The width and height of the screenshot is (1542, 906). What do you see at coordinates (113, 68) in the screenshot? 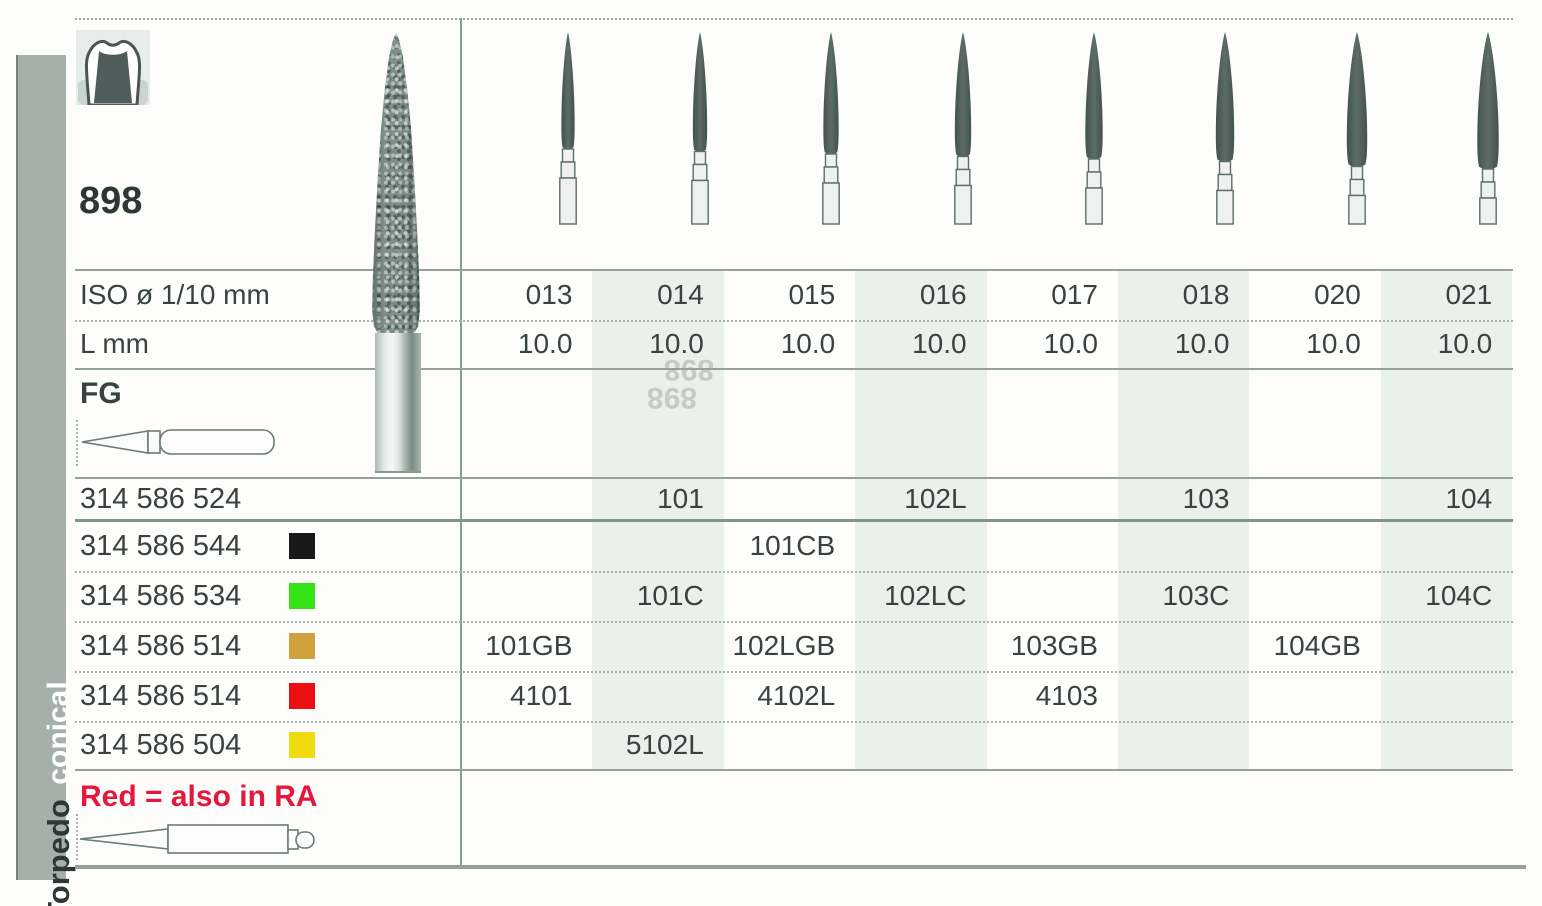
I see `tooth-prep-icon` at bounding box center [113, 68].